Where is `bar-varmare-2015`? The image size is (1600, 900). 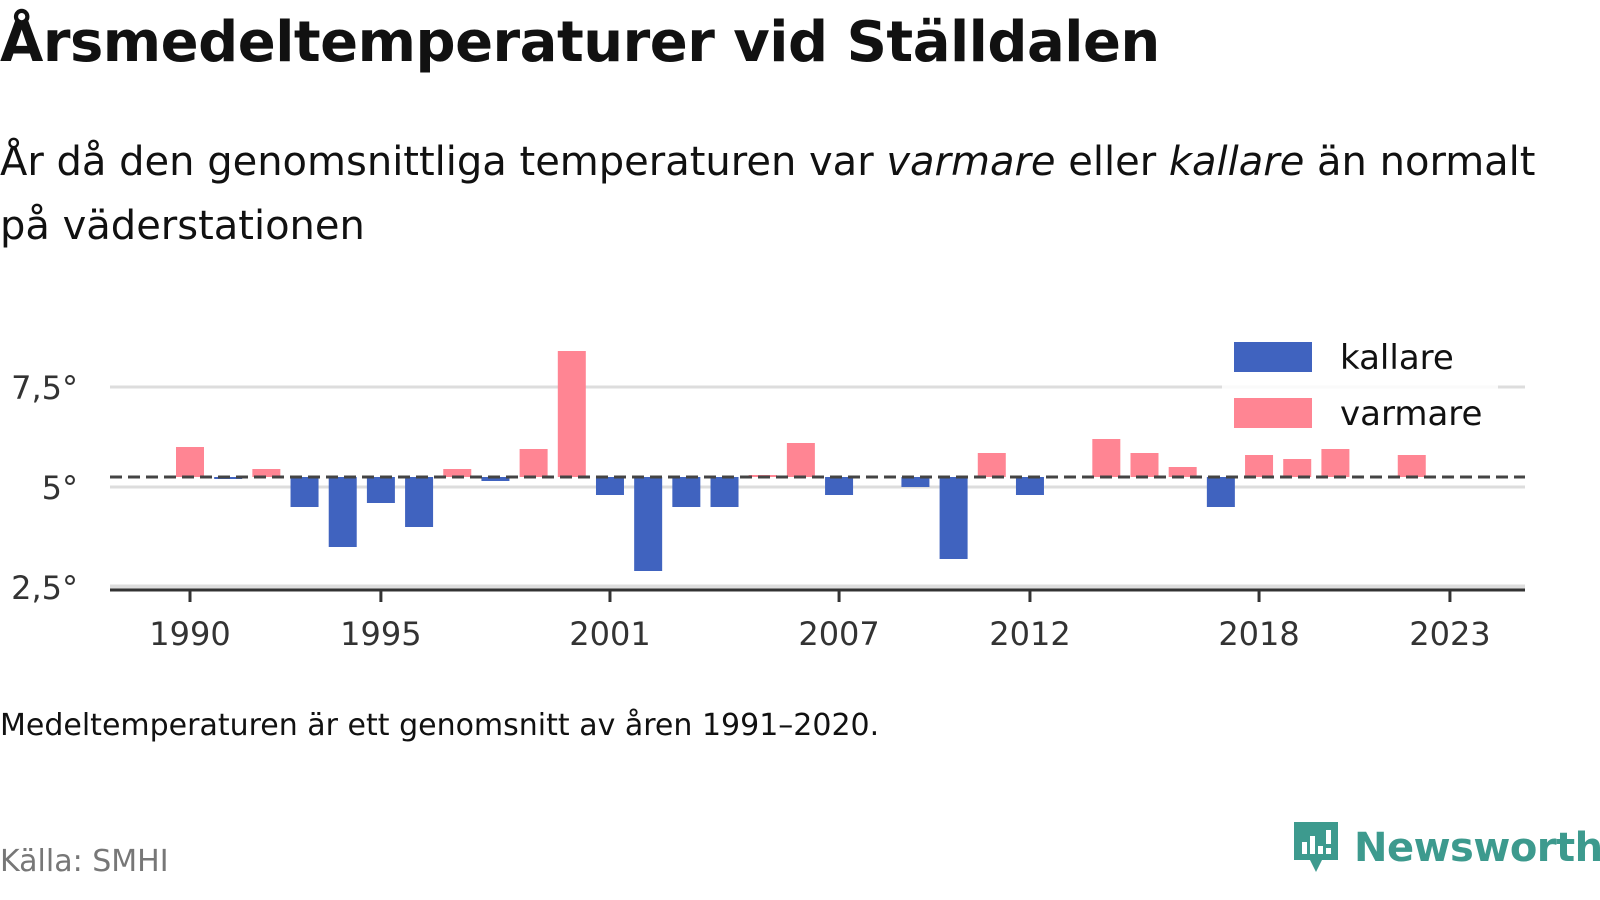
bar-varmare-2015 is located at coordinates (1144, 465).